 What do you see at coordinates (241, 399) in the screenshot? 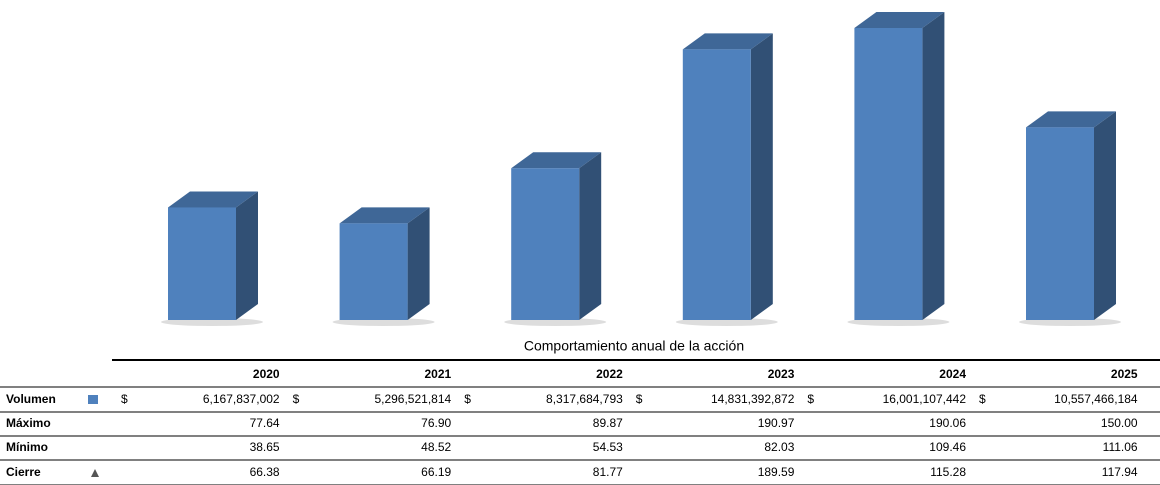
I see `cell-value: 6,167,837,002` at bounding box center [241, 399].